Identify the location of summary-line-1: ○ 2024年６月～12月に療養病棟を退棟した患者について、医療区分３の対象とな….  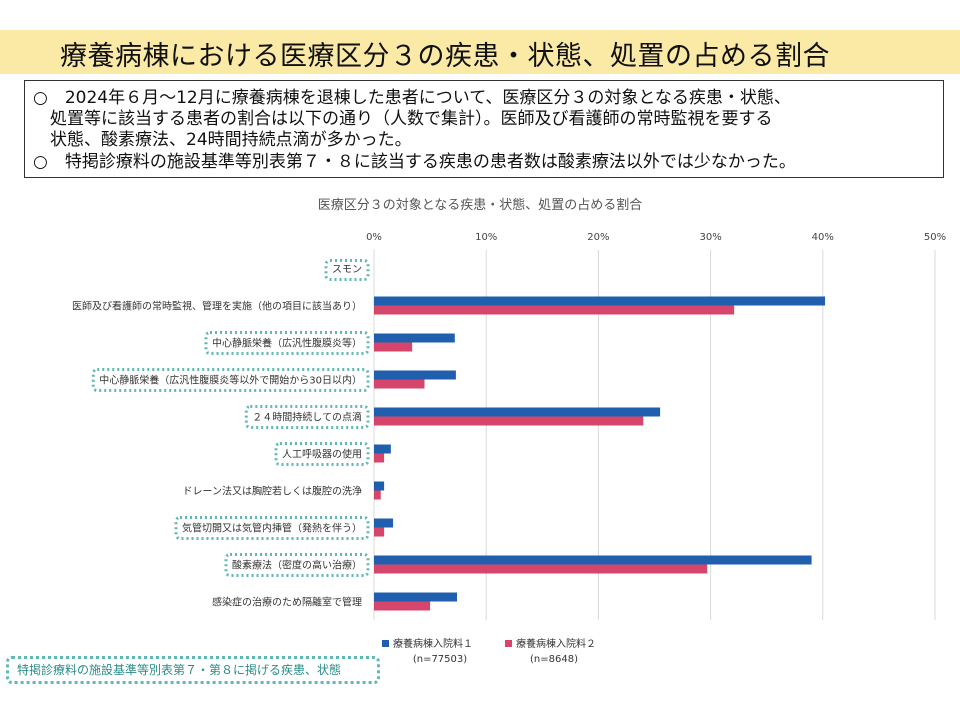
(412, 98).